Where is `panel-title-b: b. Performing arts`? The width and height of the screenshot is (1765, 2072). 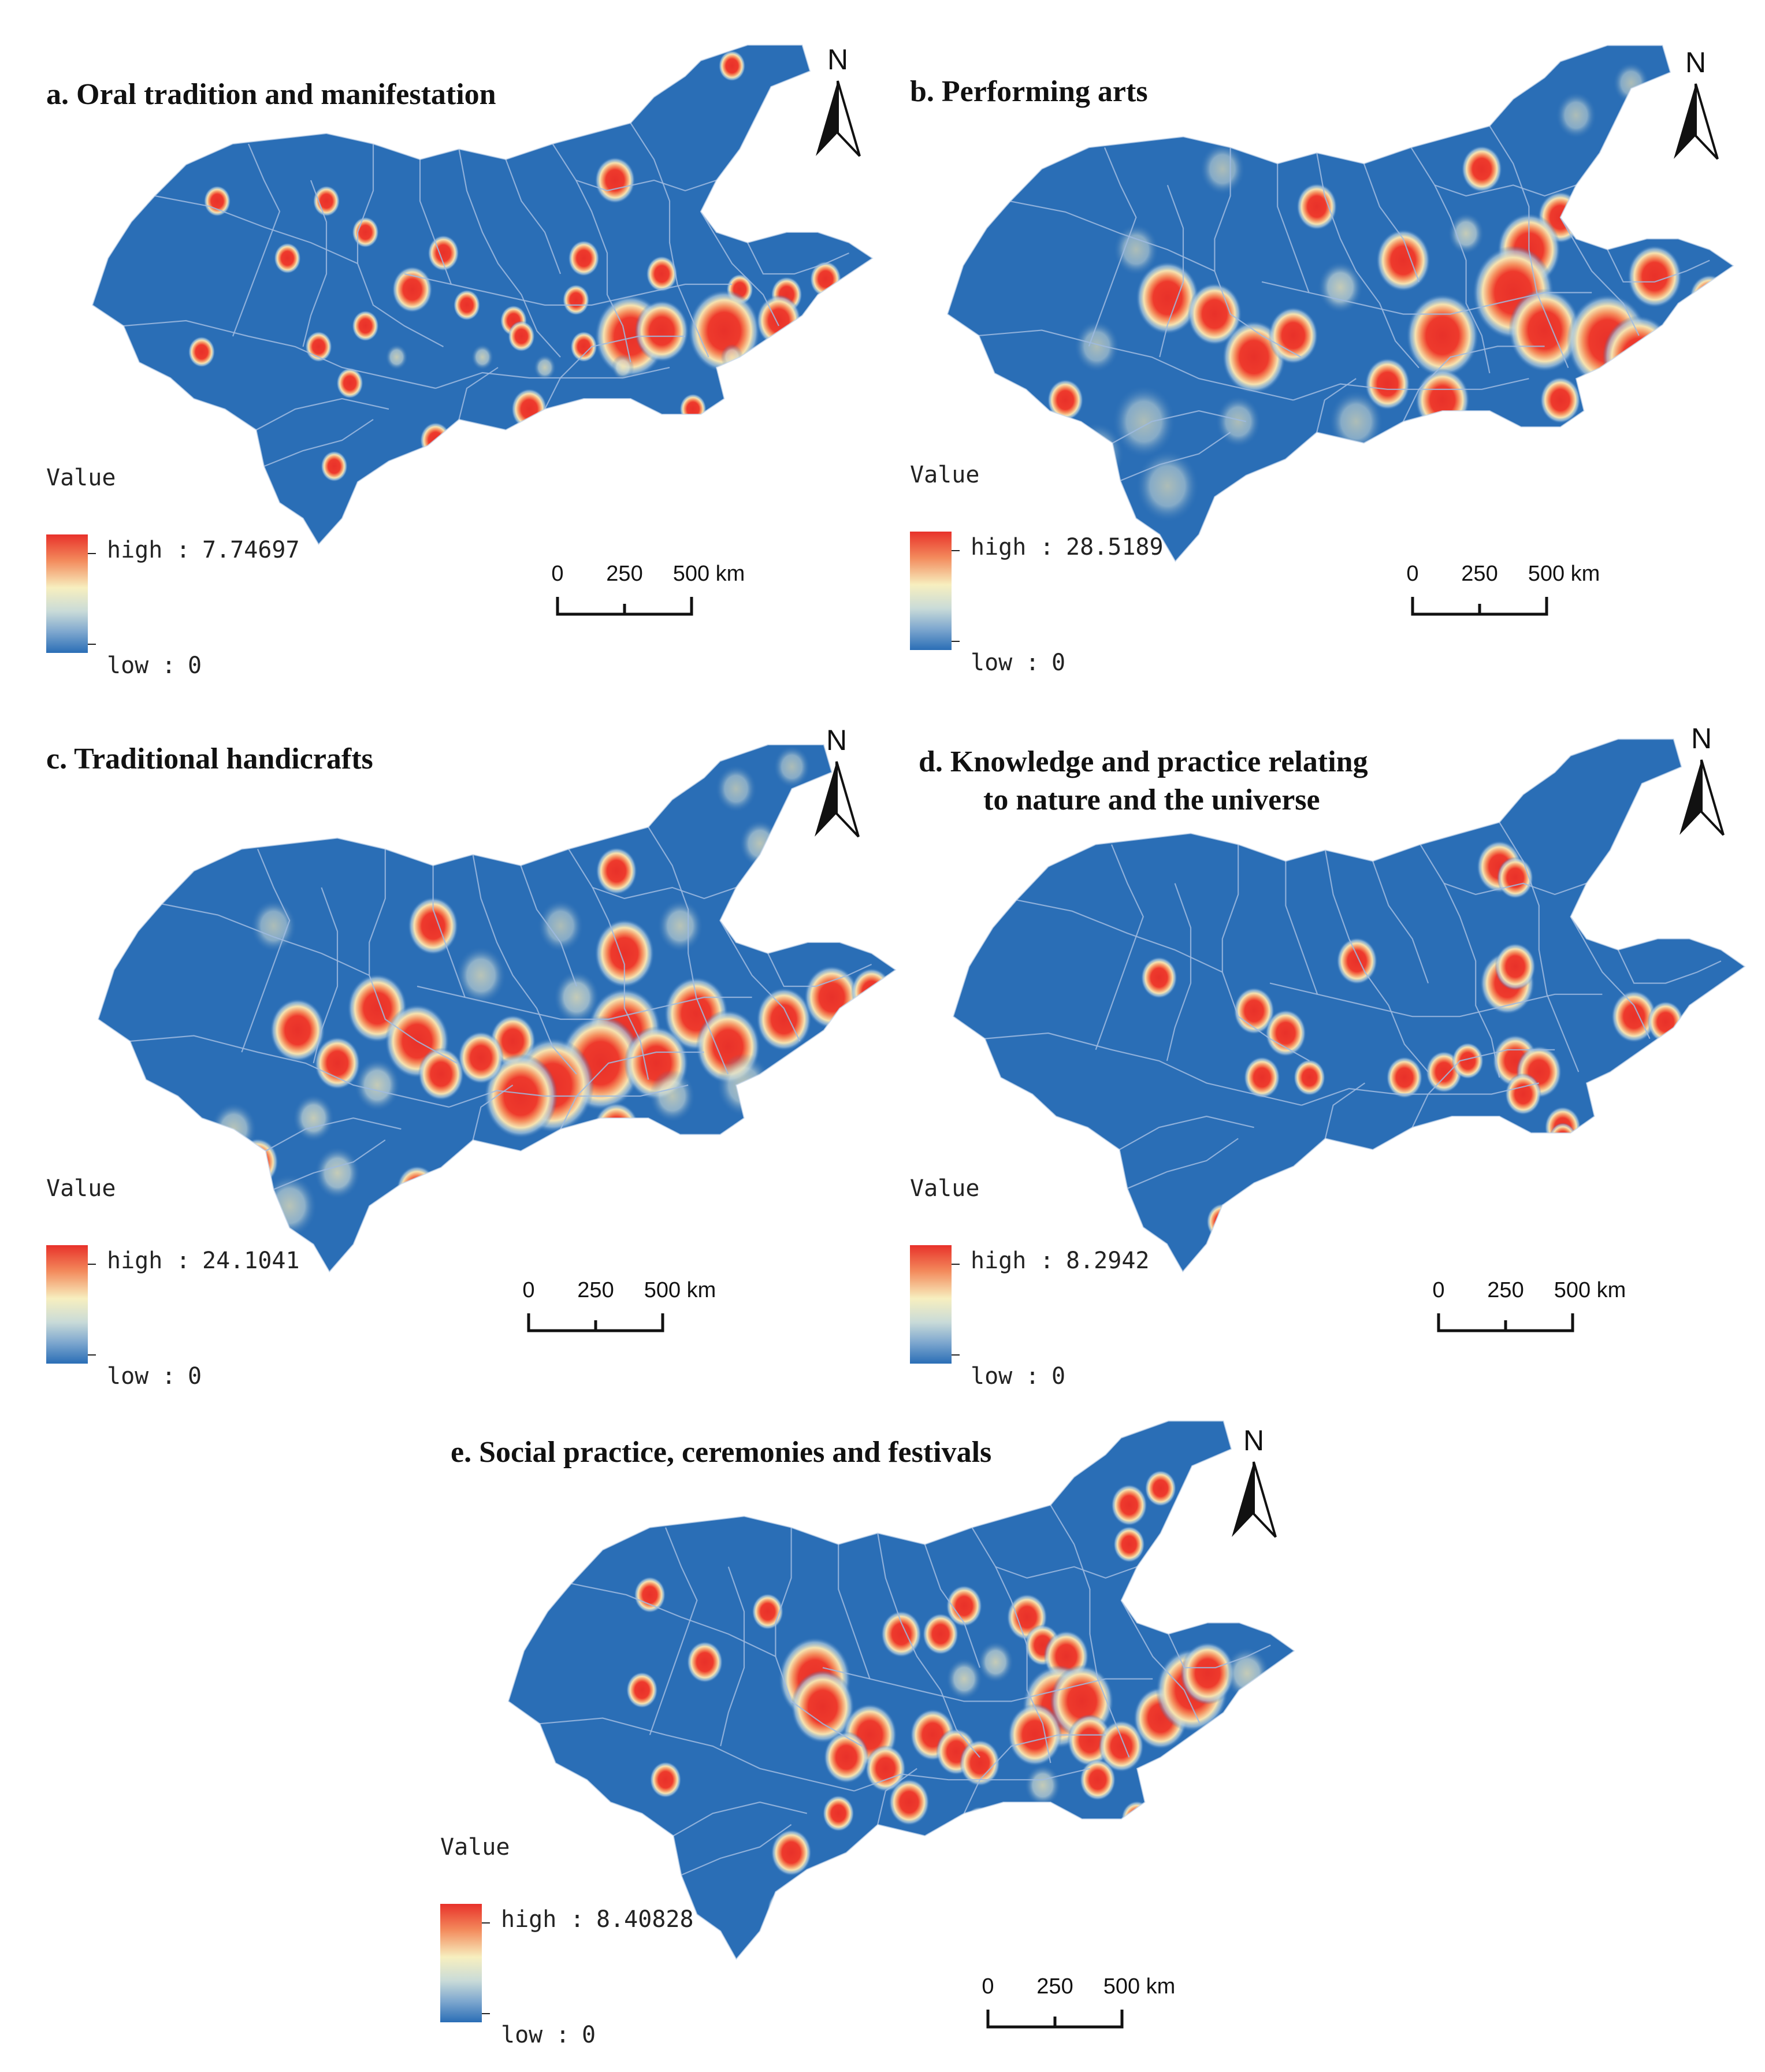 panel-title-b: b. Performing arts is located at coordinates (1029, 91).